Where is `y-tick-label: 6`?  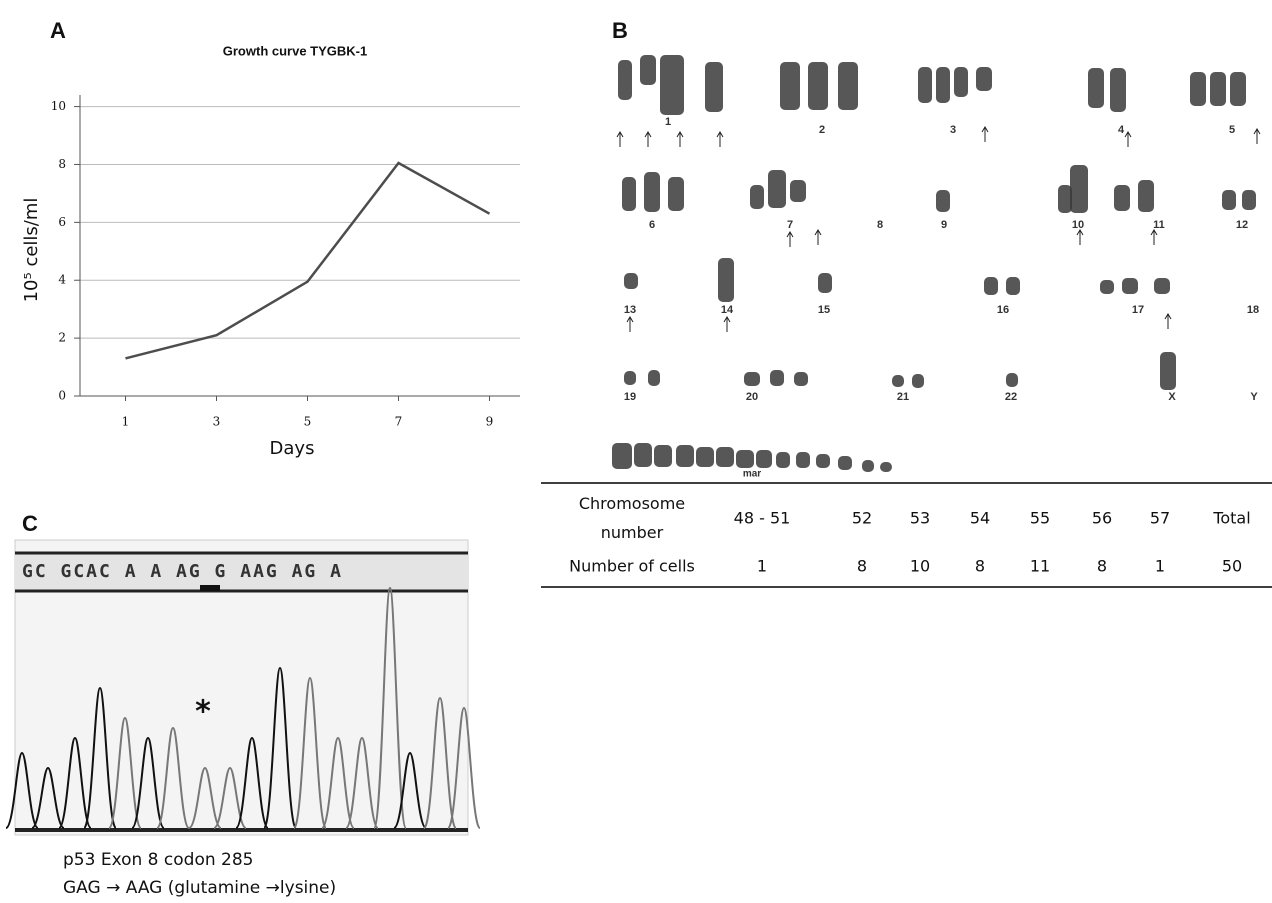
y-tick-label: 6 is located at coordinates (62, 222).